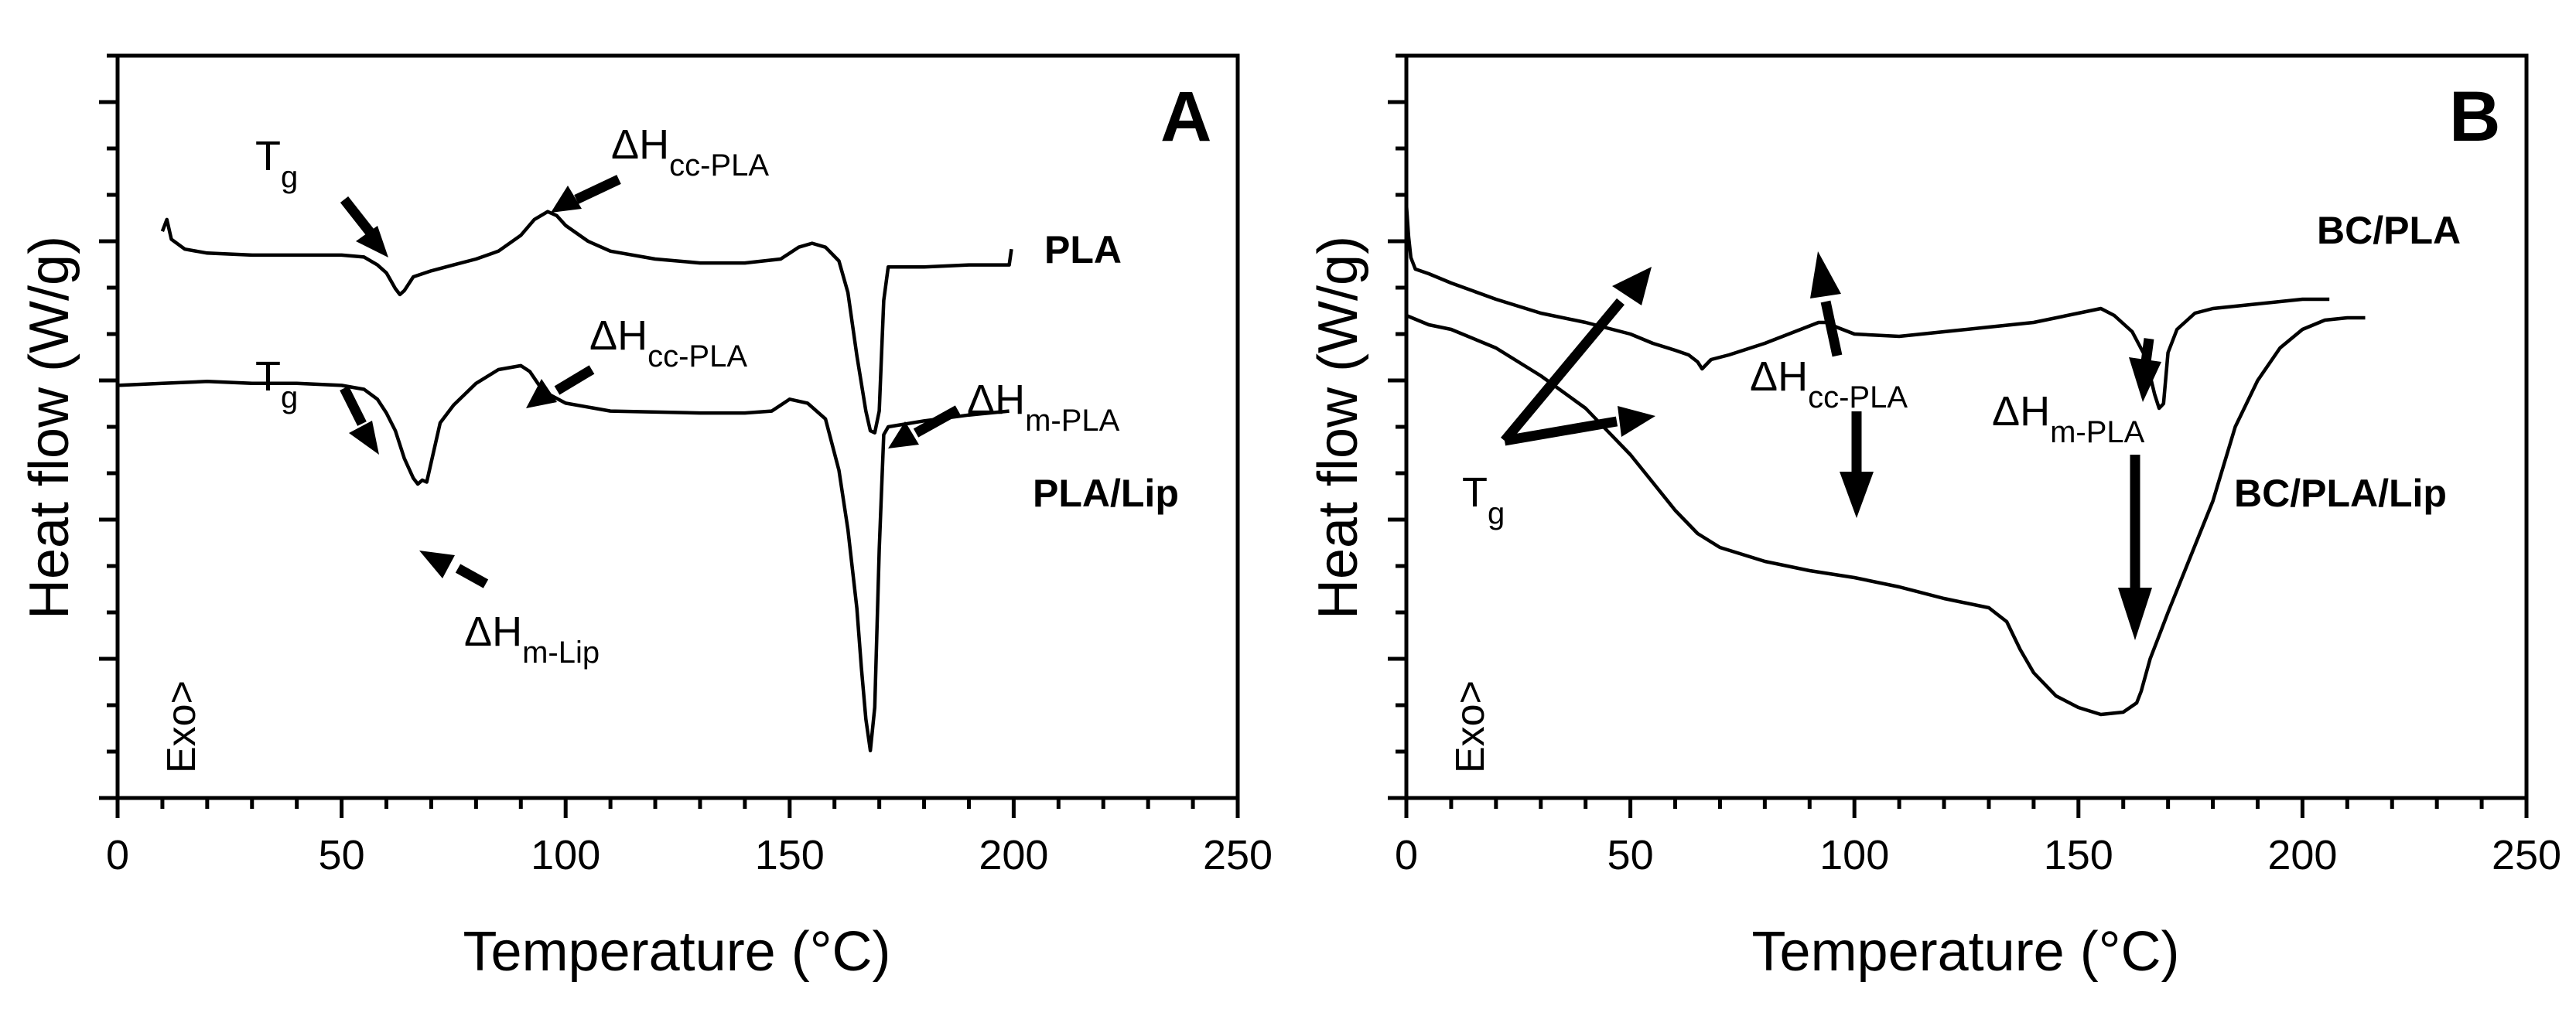 Image resolution: width=2576 pixels, height=1023 pixels. I want to click on series-line-pla-lip, so click(563, 557).